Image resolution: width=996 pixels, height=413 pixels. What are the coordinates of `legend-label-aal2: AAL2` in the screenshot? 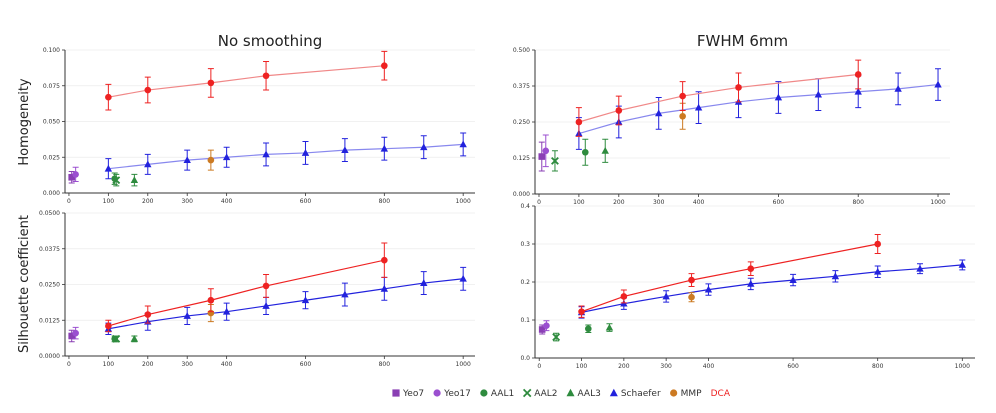 It's located at (545, 394).